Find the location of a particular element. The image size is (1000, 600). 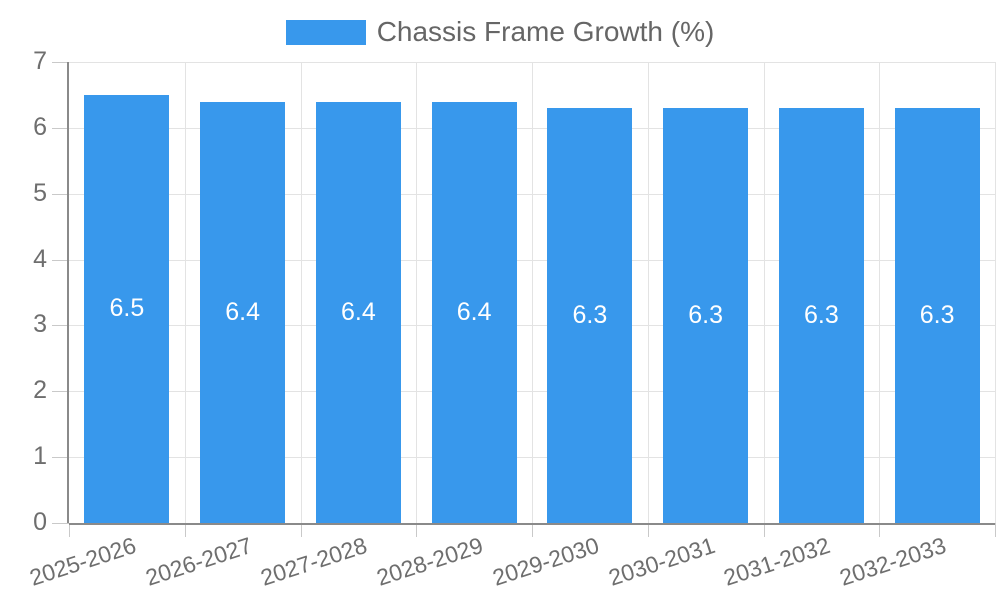

x-axis-label: 2026-2027 is located at coordinates (198, 561).